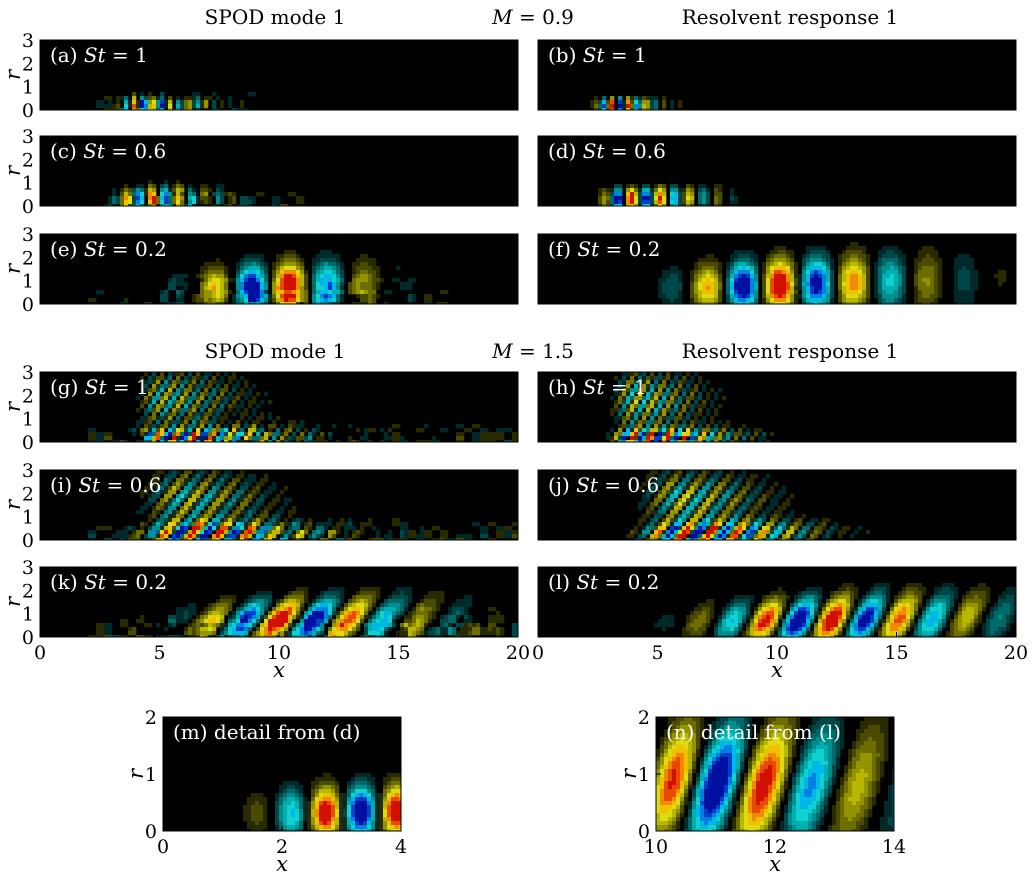 This screenshot has height=885, width=1034. What do you see at coordinates (266, 732) in the screenshot?
I see `panel-label-m: (m) detail from (d)` at bounding box center [266, 732].